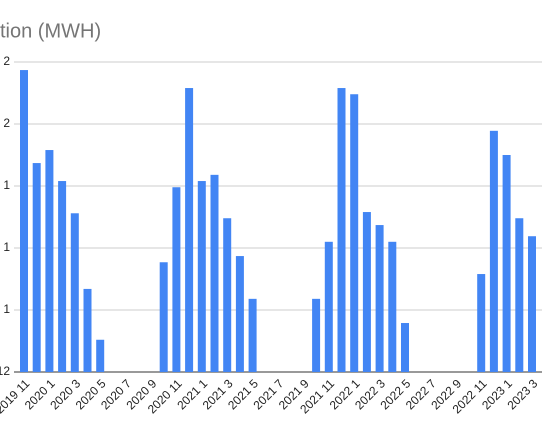 The height and width of the screenshot is (442, 542). Describe the element at coordinates (5, 371) in the screenshot. I see `y-tick-label: 12` at that location.